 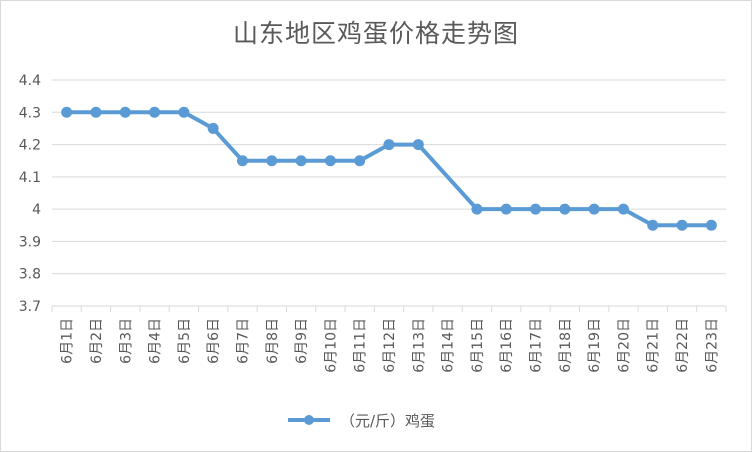 I want to click on x-tick-label: 6月19日, so click(x=595, y=345).